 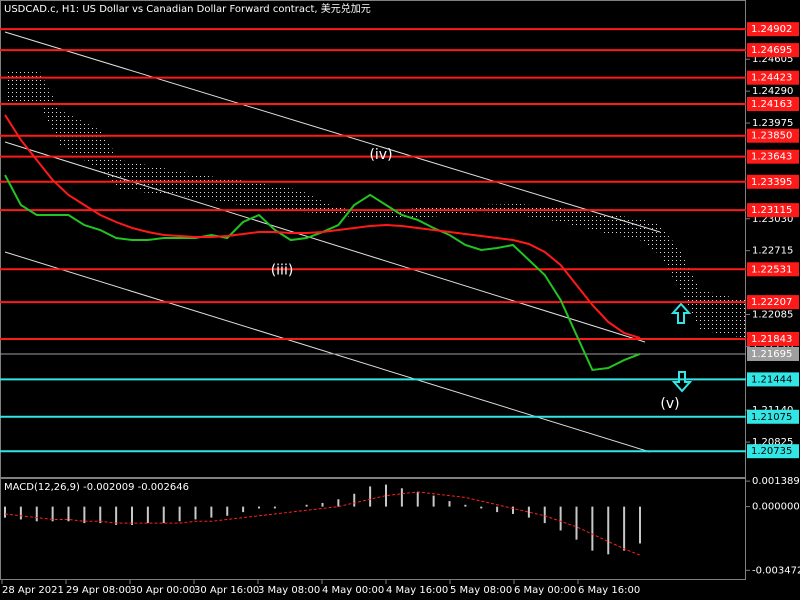 What do you see at coordinates (776, 507) in the screenshot?
I see `macd-y-tick-label: 0.000000` at bounding box center [776, 507].